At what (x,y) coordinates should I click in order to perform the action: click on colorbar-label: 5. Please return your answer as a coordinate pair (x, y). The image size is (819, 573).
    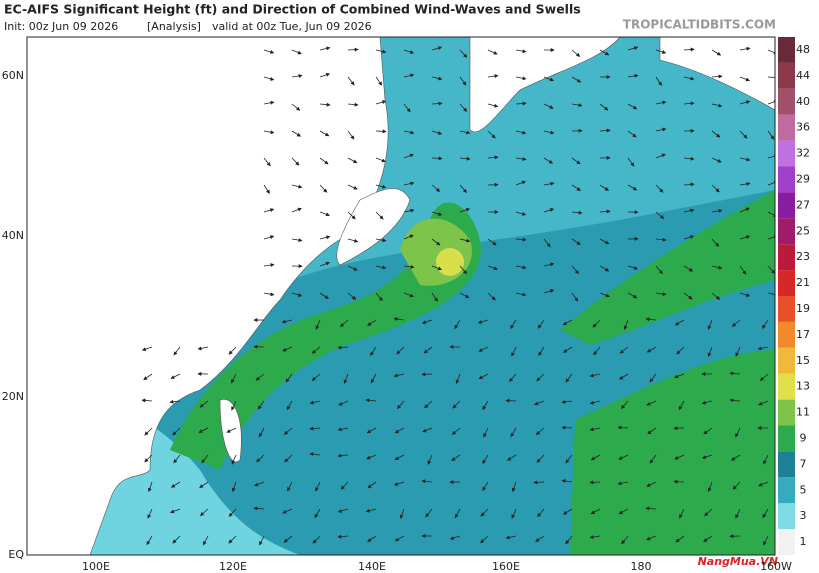
    Looking at the image, I should click on (803, 489).